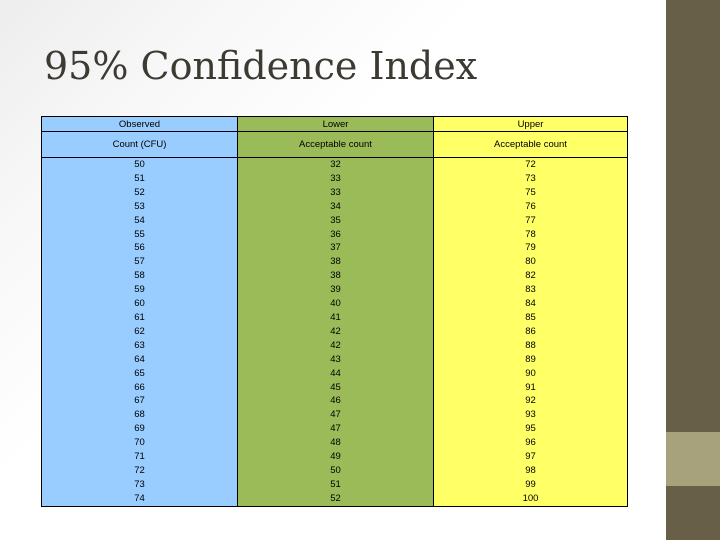 The image size is (720, 540). I want to click on cell-observed: 52, so click(139, 192).